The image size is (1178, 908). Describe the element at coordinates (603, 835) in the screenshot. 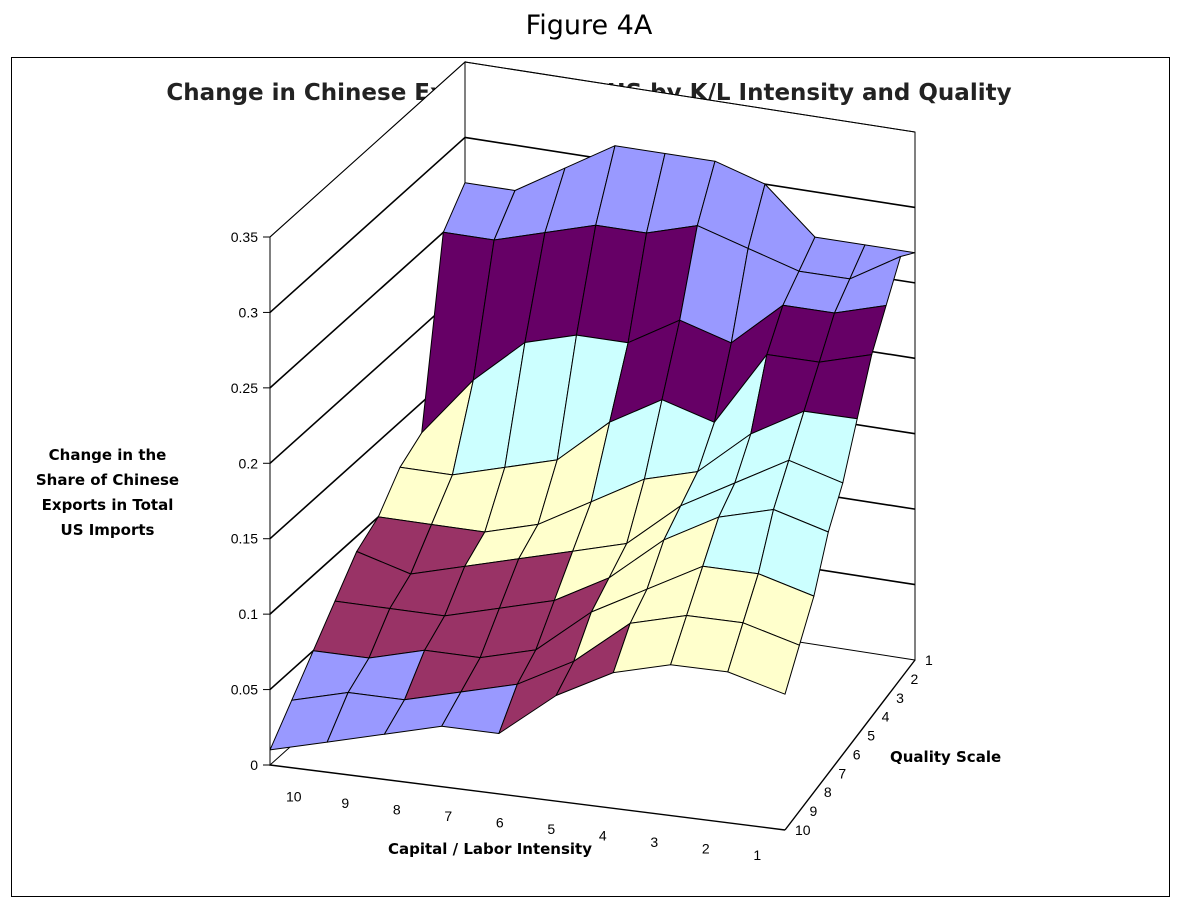

I see `x-tick-label: 4` at that location.